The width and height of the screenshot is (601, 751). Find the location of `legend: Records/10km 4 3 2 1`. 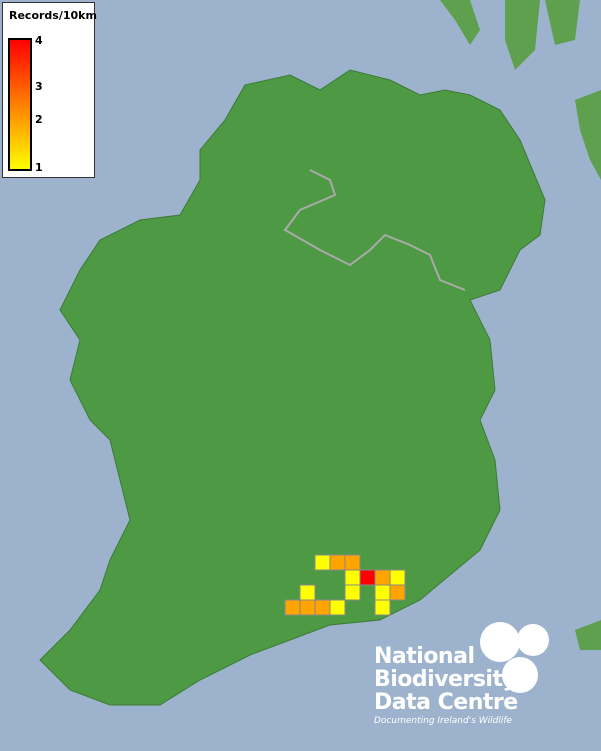

legend: Records/10km 4 3 2 1 is located at coordinates (49, 90).